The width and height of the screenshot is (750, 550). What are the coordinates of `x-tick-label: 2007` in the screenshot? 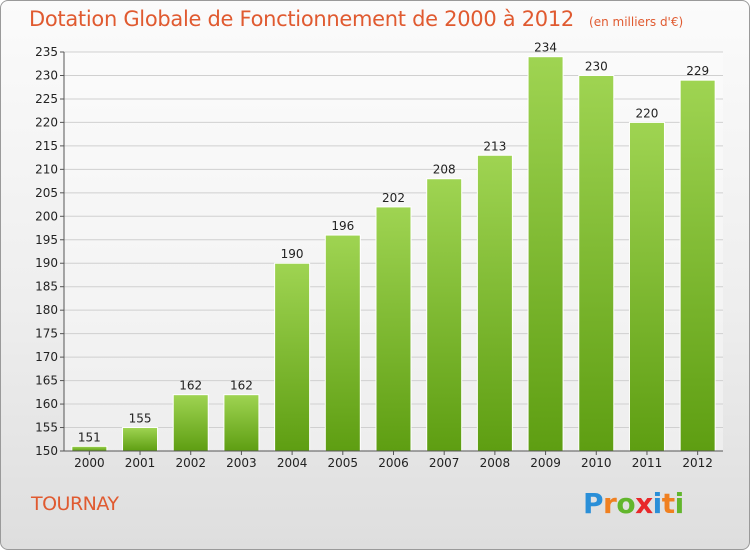 It's located at (444, 463).